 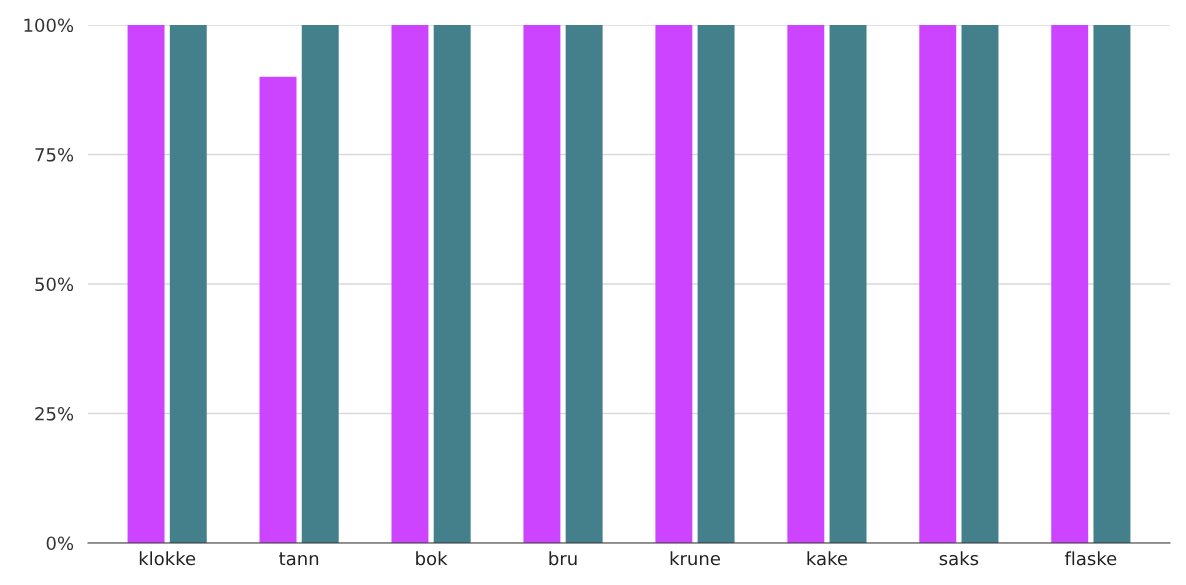 What do you see at coordinates (299, 559) in the screenshot?
I see `x-tick-label: tann` at bounding box center [299, 559].